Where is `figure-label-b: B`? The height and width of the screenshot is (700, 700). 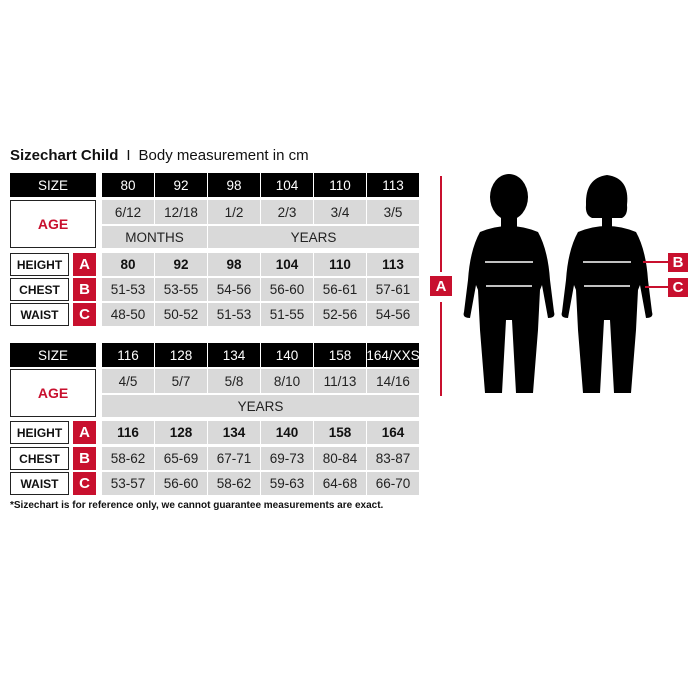
figure-label-b: B is located at coordinates (678, 262).